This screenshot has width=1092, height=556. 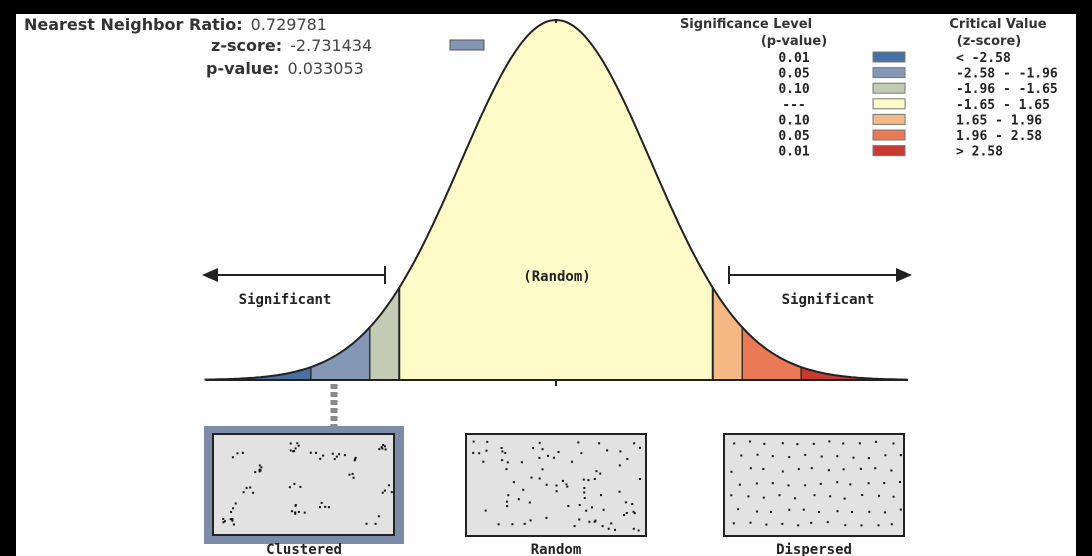 I want to click on critical-value-subheader: (z-score), so click(x=989, y=41).